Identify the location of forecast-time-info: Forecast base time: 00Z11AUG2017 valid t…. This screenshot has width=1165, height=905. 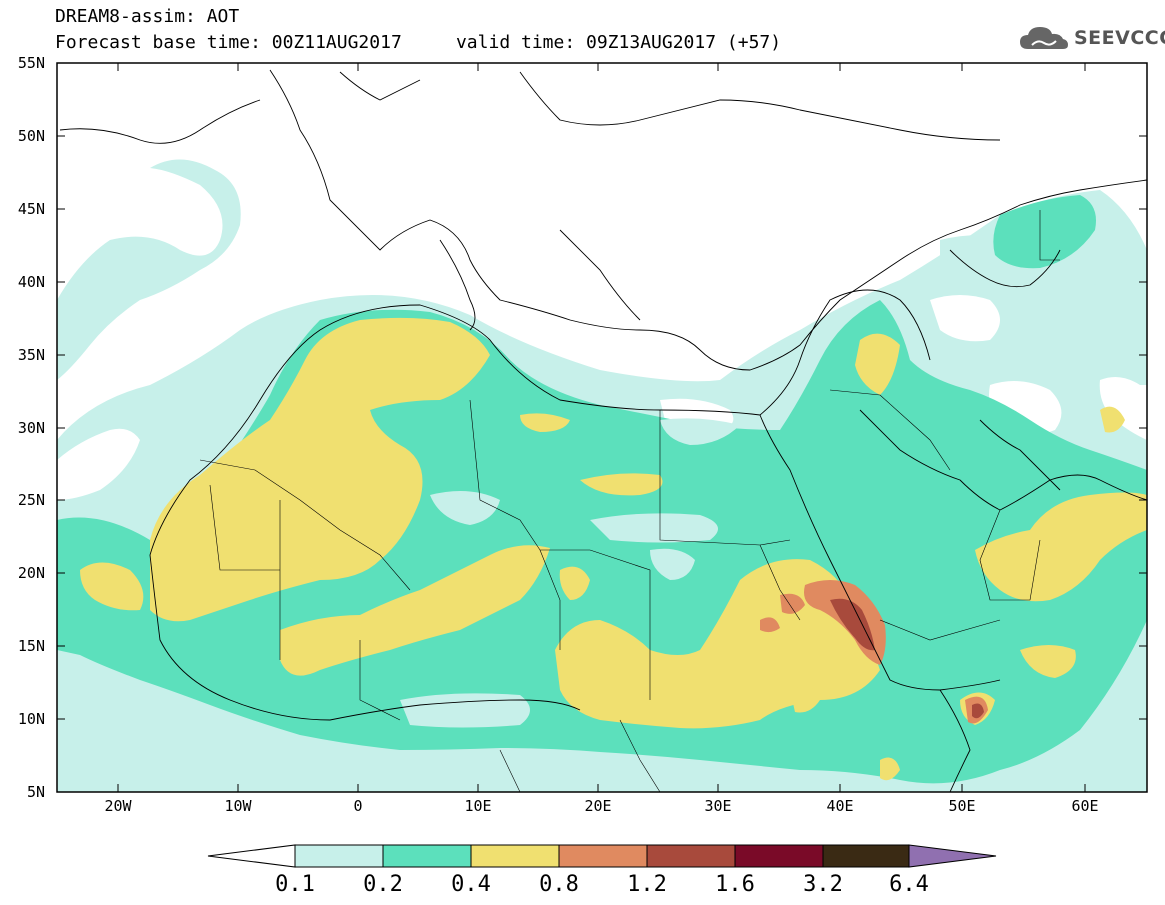
(418, 42).